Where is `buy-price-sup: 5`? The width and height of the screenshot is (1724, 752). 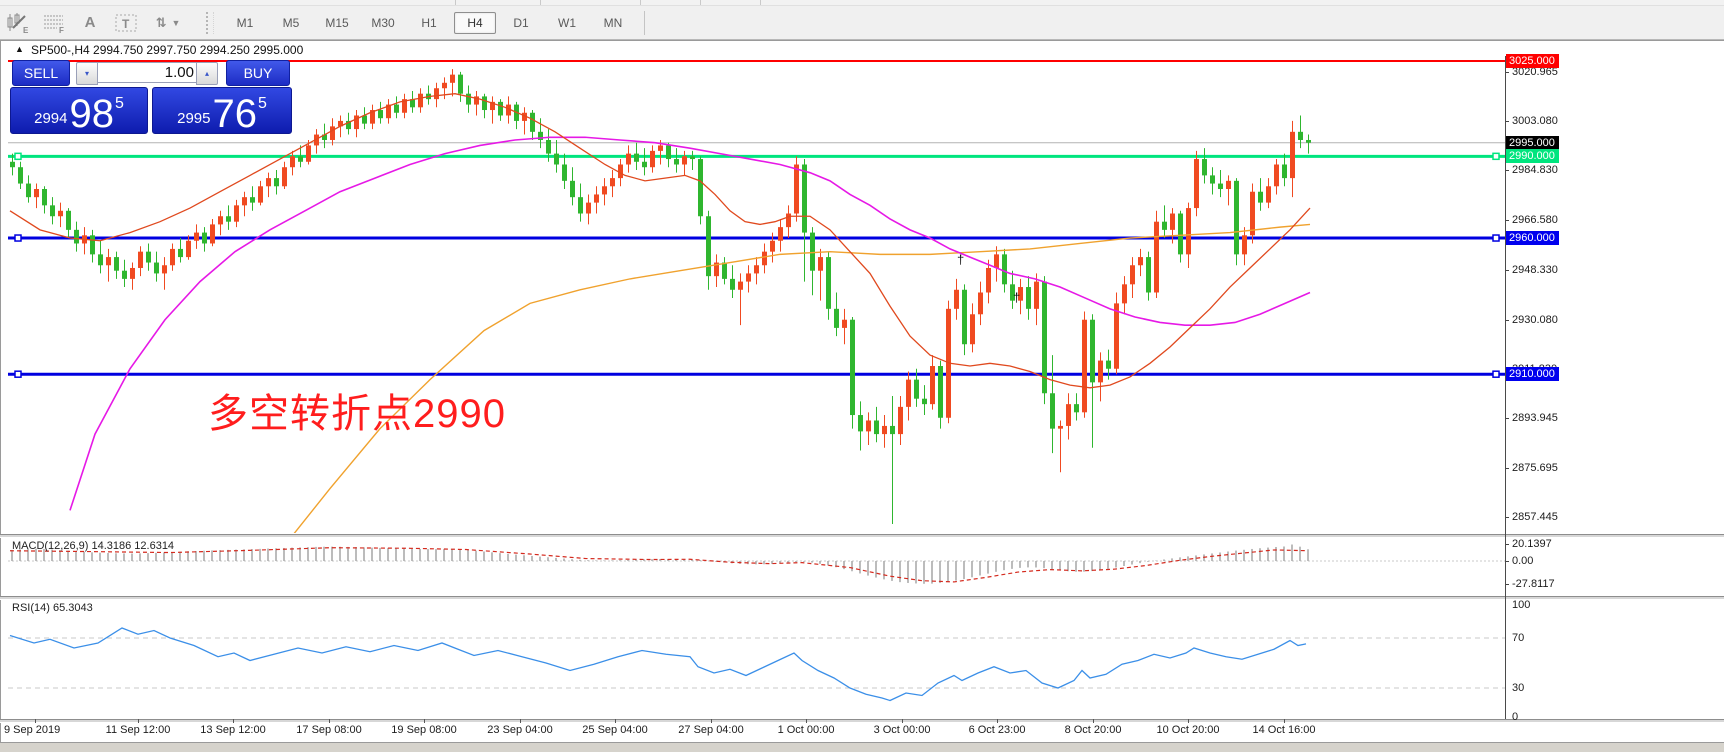 buy-price-sup: 5 is located at coordinates (262, 103).